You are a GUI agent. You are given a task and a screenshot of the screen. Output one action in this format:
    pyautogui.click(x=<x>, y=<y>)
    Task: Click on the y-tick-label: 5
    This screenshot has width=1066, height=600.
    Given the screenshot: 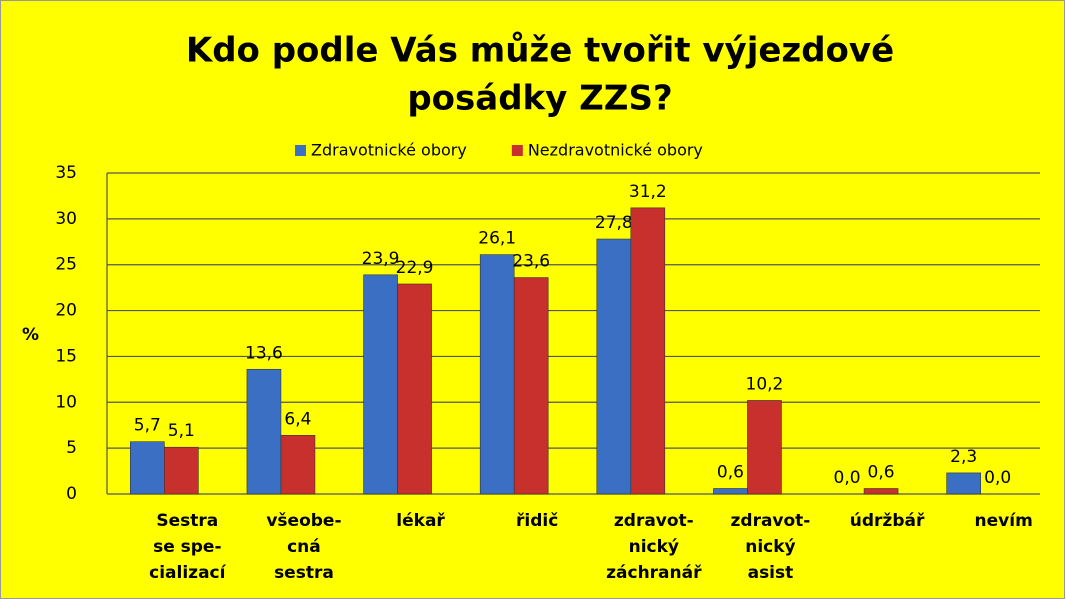 What is the action you would take?
    pyautogui.click(x=71, y=448)
    